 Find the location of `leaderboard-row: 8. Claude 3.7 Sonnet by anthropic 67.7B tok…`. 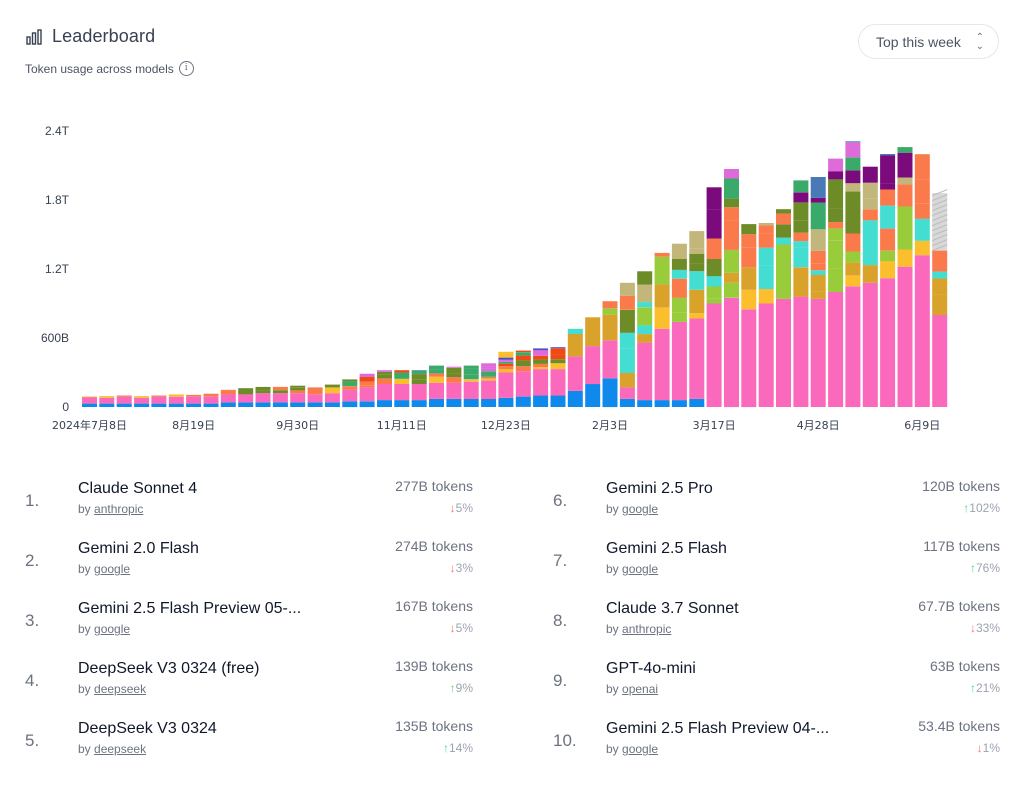

leaderboard-row: 8. Claude 3.7 Sonnet by anthropic 67.7B tok… is located at coordinates (776, 619).